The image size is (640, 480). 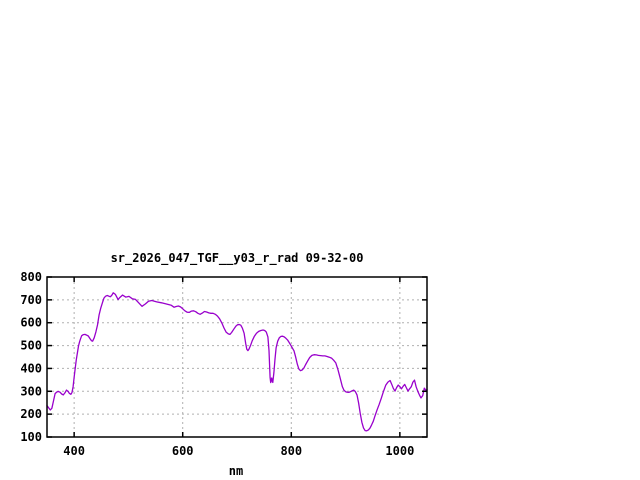 I want to click on y-tick-label-400: 400, so click(x=31, y=368).